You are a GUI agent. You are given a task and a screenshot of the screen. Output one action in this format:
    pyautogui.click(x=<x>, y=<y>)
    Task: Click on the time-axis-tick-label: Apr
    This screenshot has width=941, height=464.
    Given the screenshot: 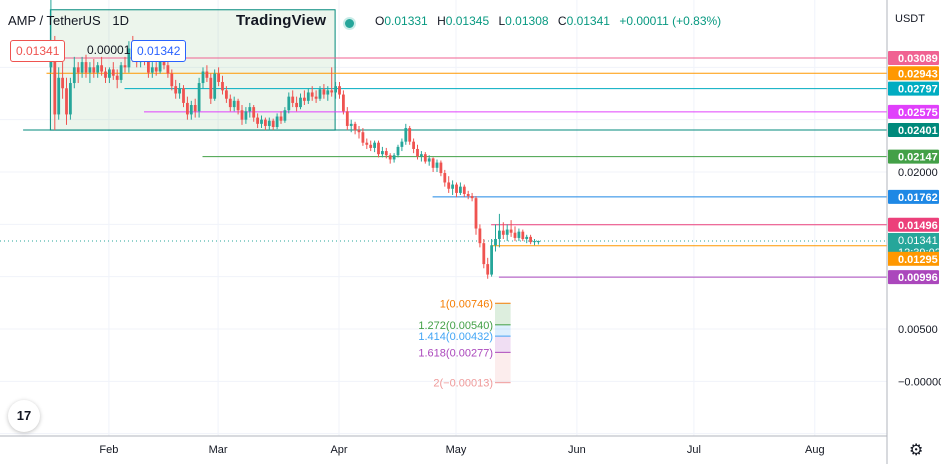 What is the action you would take?
    pyautogui.click(x=338, y=450)
    